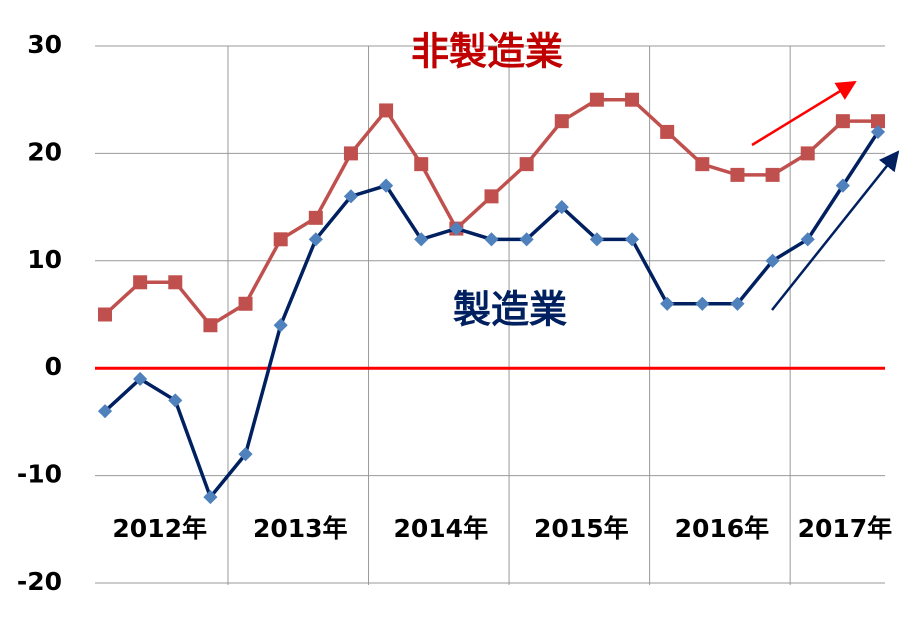  What do you see at coordinates (845, 528) in the screenshot?
I see `year-label: 2017年` at bounding box center [845, 528].